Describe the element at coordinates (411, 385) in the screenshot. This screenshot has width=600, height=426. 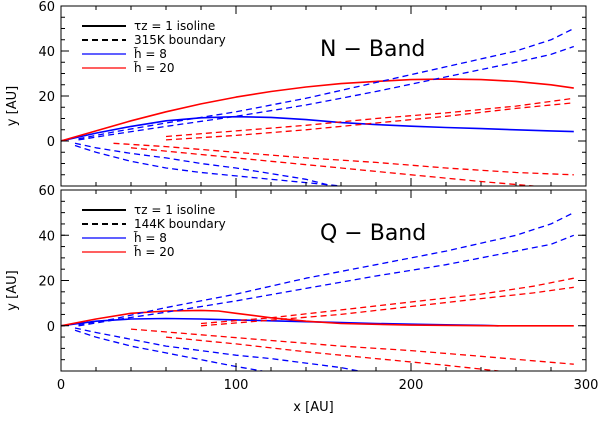
I see `x-tick-label: 200` at that location.